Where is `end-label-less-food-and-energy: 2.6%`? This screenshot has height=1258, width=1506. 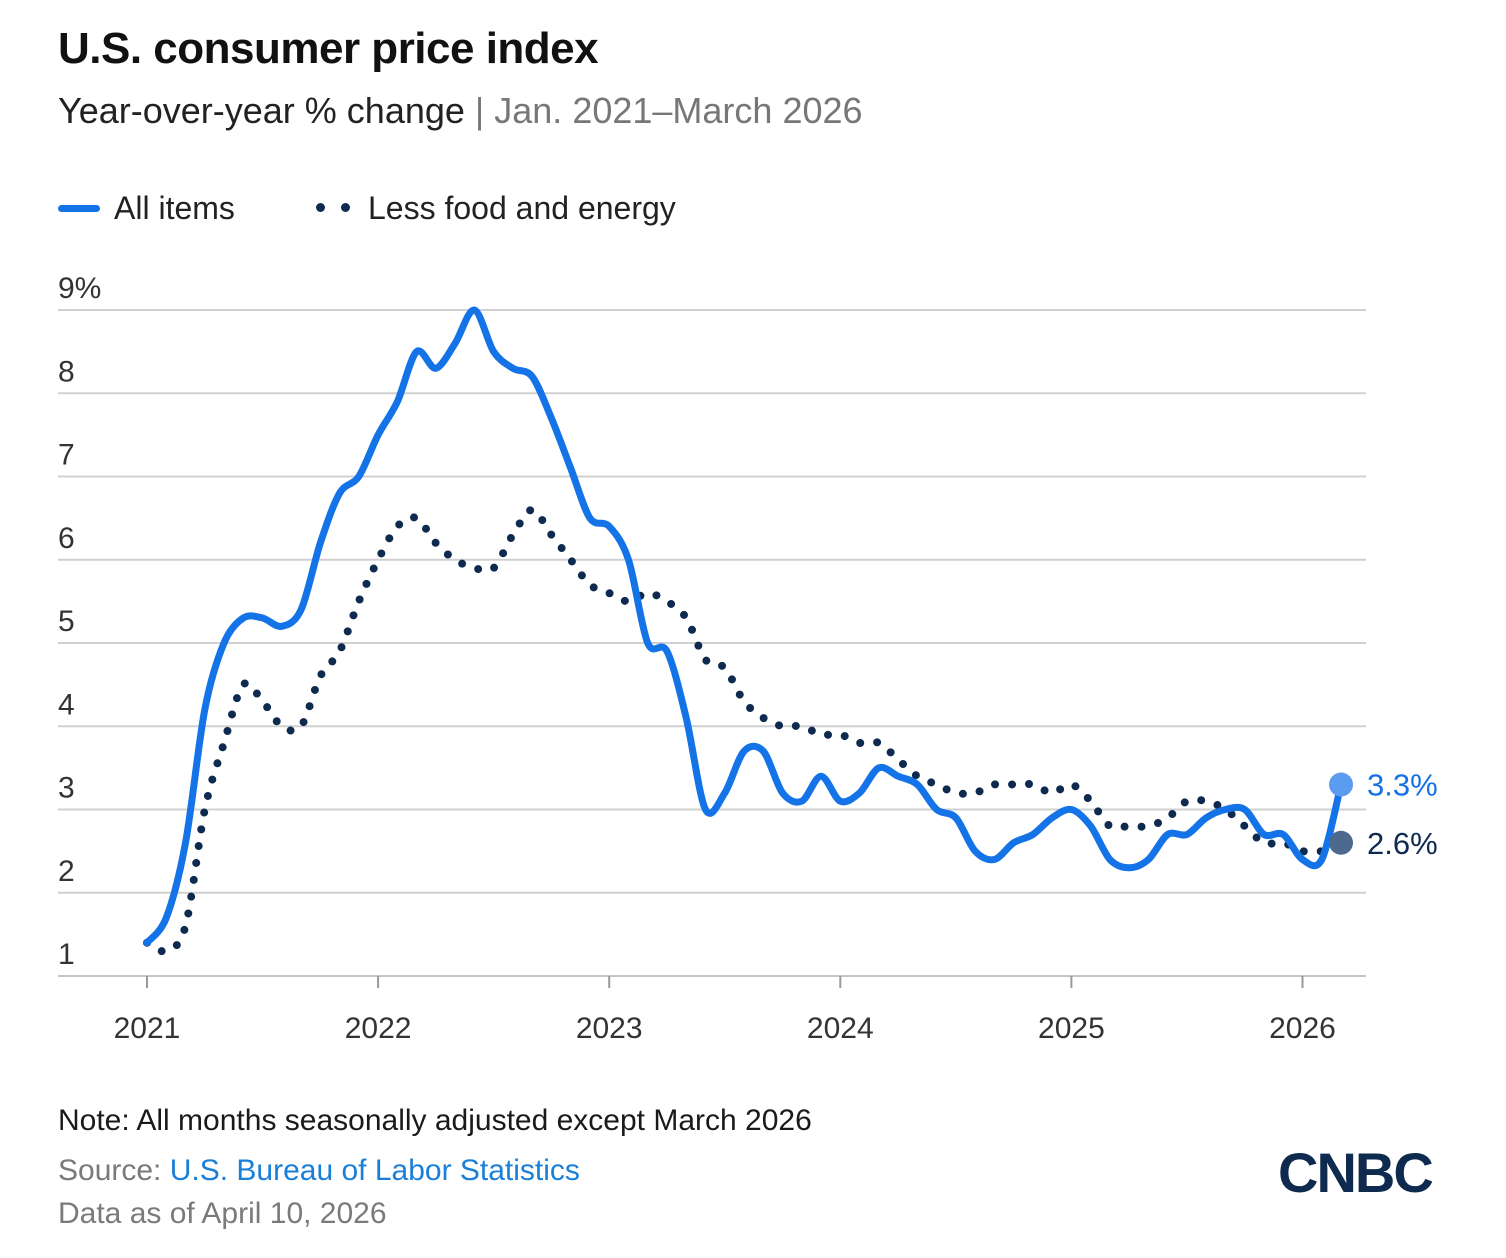 end-label-less-food-and-energy: 2.6% is located at coordinates (1402, 843).